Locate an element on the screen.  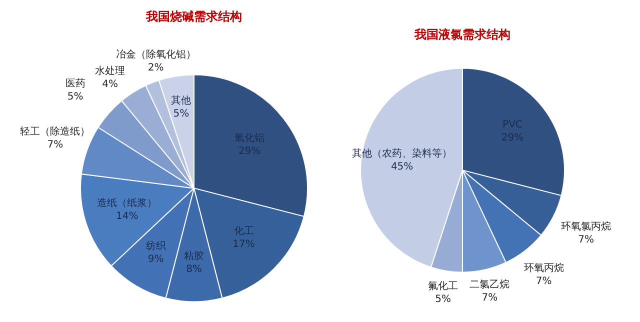
data-label: 14% is located at coordinates (127, 216).